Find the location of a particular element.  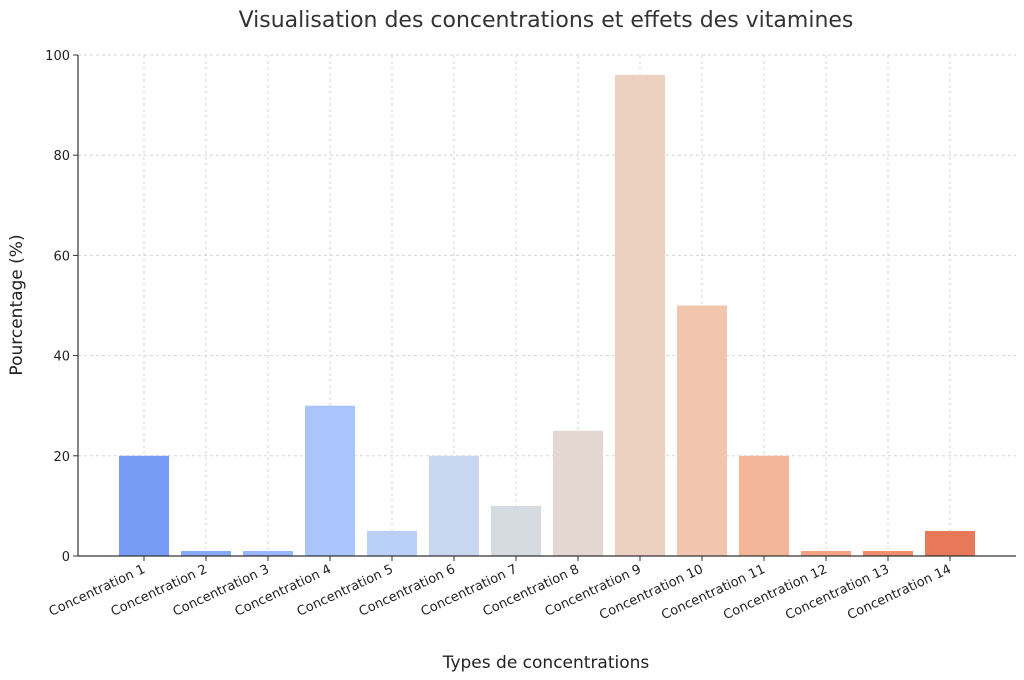

y-tick-label: 20 is located at coordinates (61, 457).